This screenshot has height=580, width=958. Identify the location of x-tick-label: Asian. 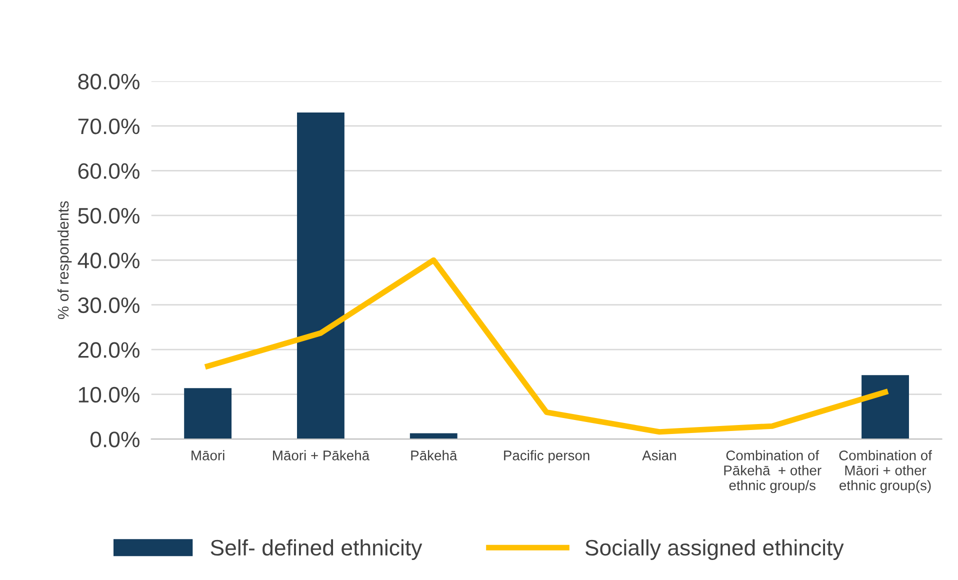
(659, 455).